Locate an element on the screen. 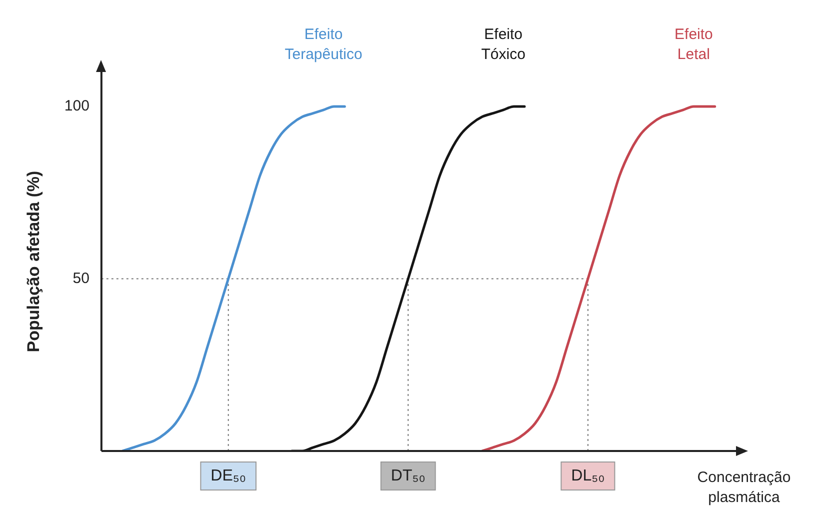 The height and width of the screenshot is (507, 816). text: Efeito Terapêutico is located at coordinates (323, 44).